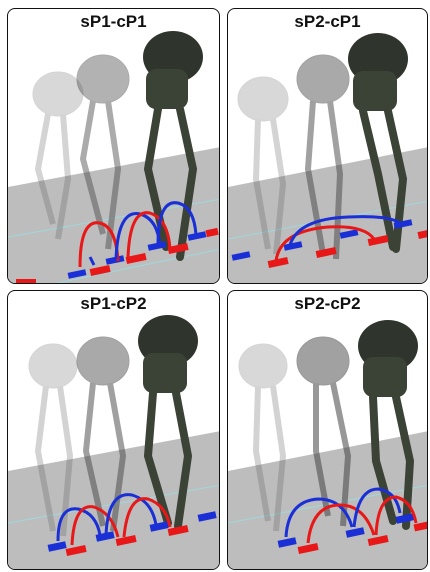 Image resolution: width=430 pixels, height=572 pixels. Describe the element at coordinates (327, 303) in the screenshot. I see `panel-title: sP2-cP2` at that location.